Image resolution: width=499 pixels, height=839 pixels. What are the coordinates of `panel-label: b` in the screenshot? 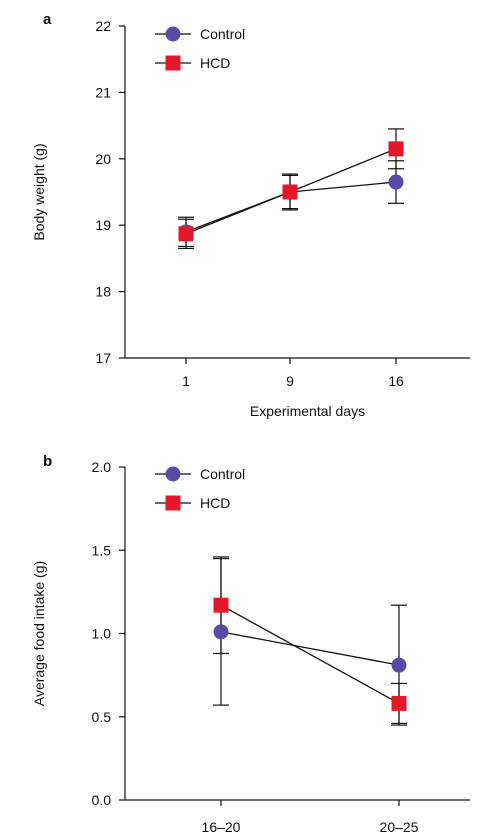 It's located at (47, 461).